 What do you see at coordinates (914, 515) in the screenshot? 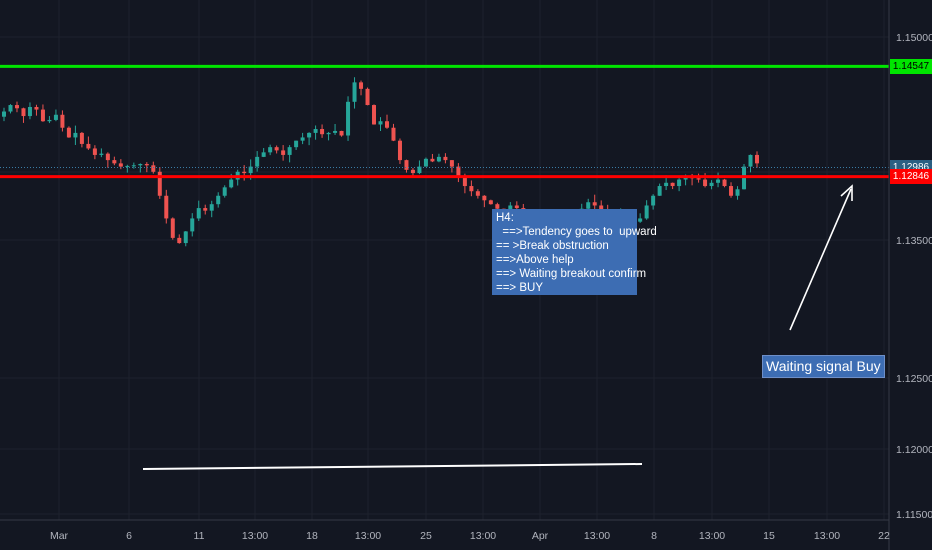
I see `y-tick-label: 1.11500` at bounding box center [914, 515].